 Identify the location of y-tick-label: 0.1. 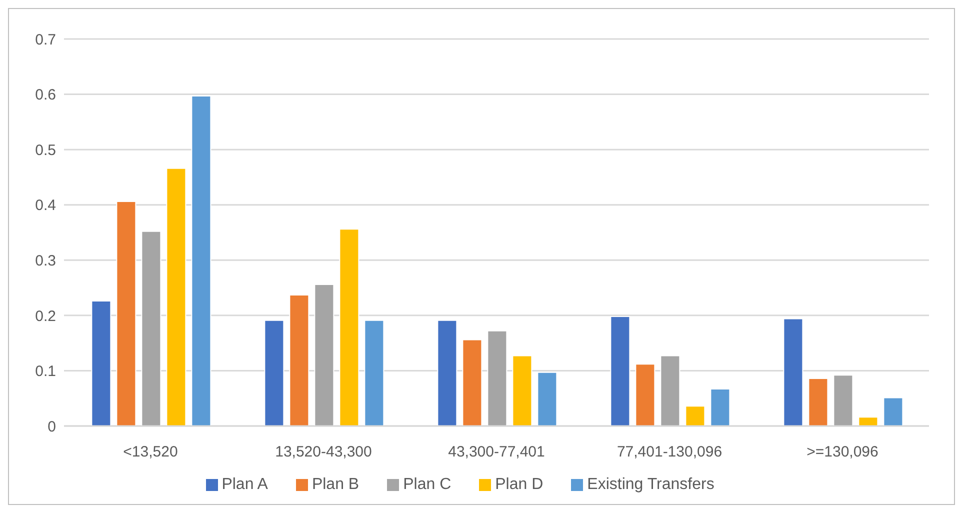
(45, 371).